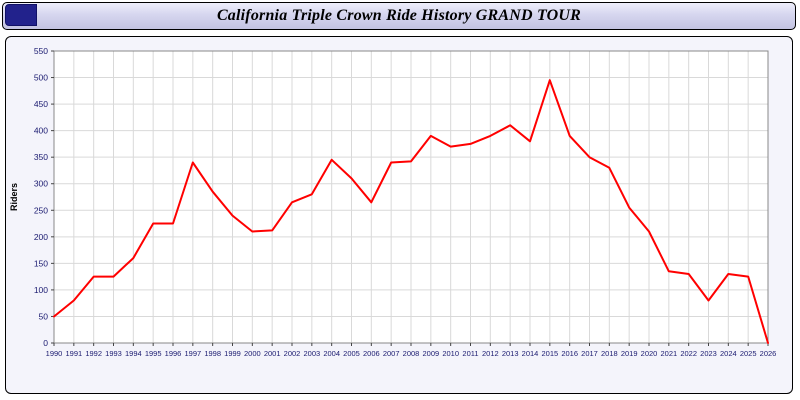 This screenshot has height=400, width=800. I want to click on svg-text: 550, so click(41, 51).